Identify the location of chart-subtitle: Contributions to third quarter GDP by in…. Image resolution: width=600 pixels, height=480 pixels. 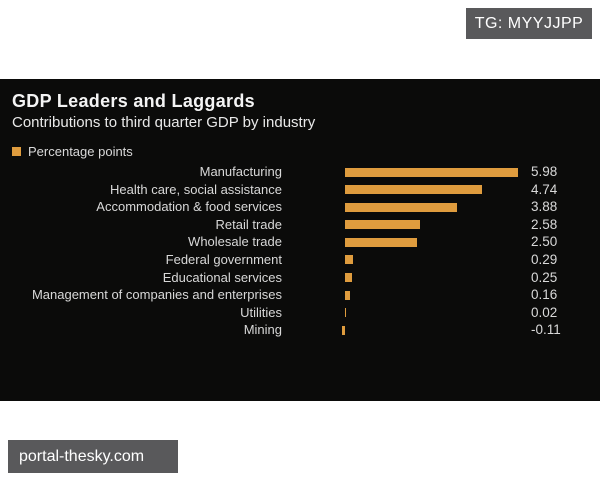
(164, 122).